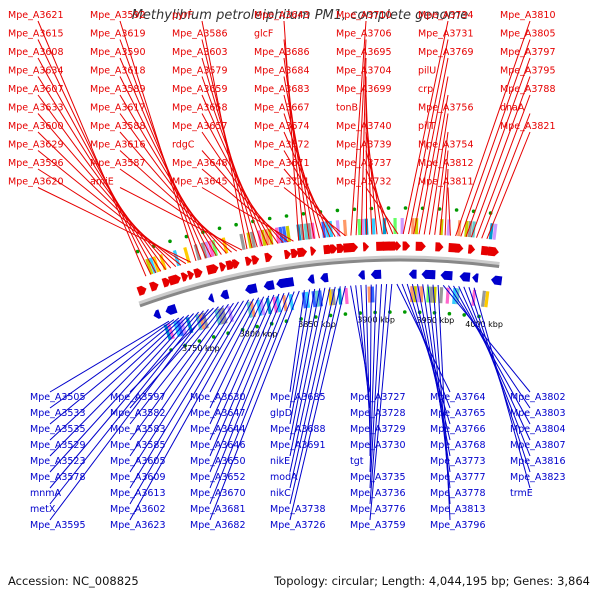 Image resolution: width=600 pixels, height=600 pixels. I want to click on gene-label-bottom: Mpe_A3685, so click(298, 397).